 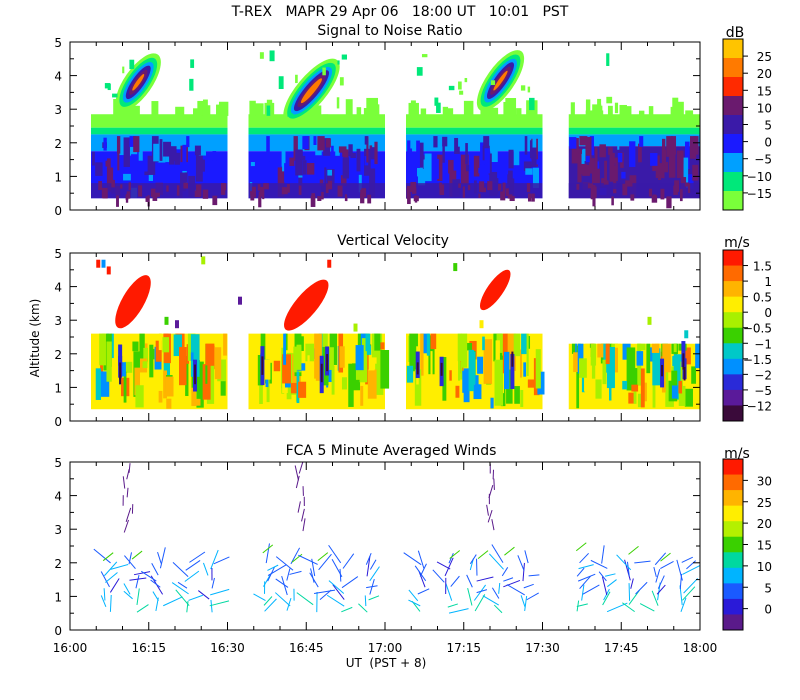 I want to click on x-tick-label: 16:30, so click(x=227, y=648).